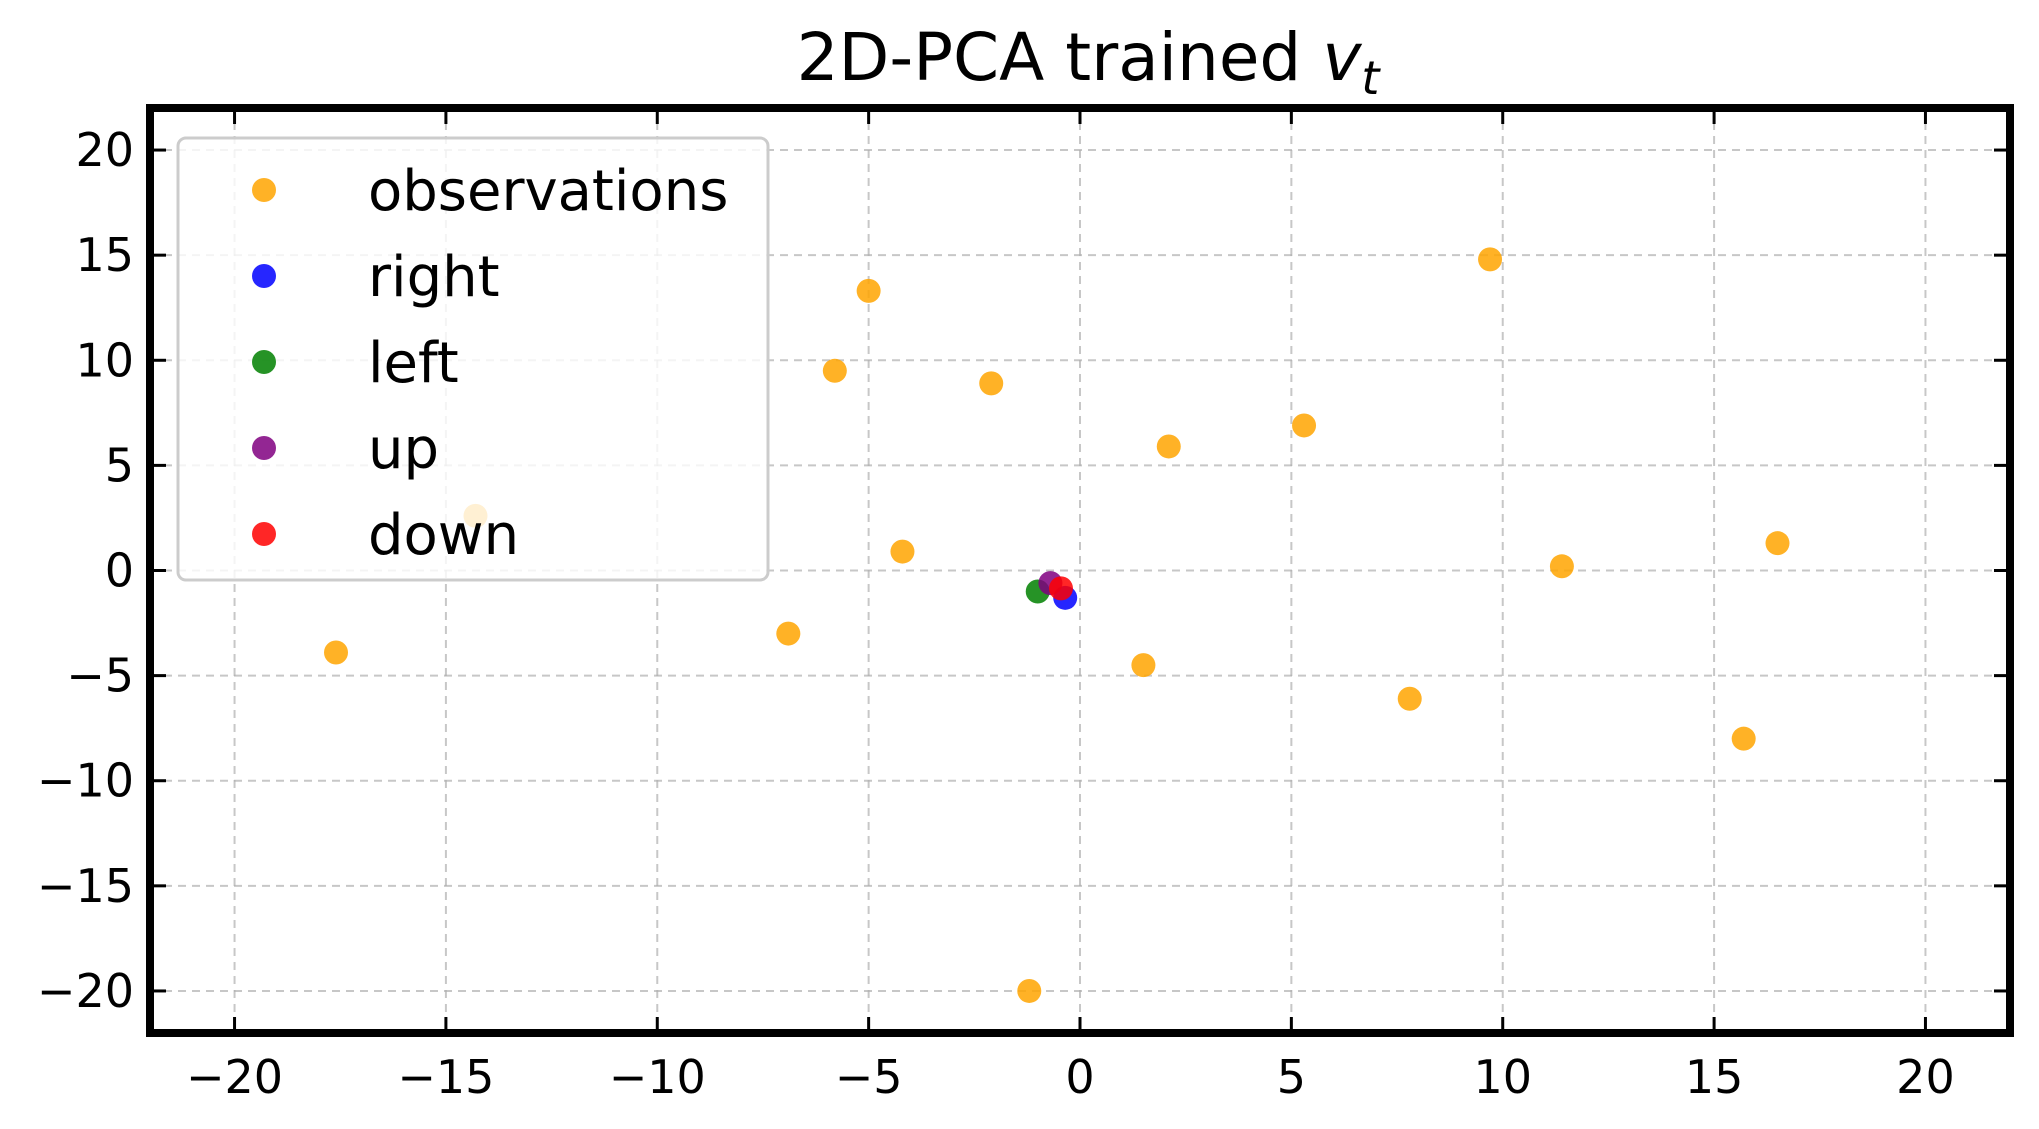 The width and height of the screenshot is (2039, 1129). I want to click on y-tick-label: −15, so click(85, 886).